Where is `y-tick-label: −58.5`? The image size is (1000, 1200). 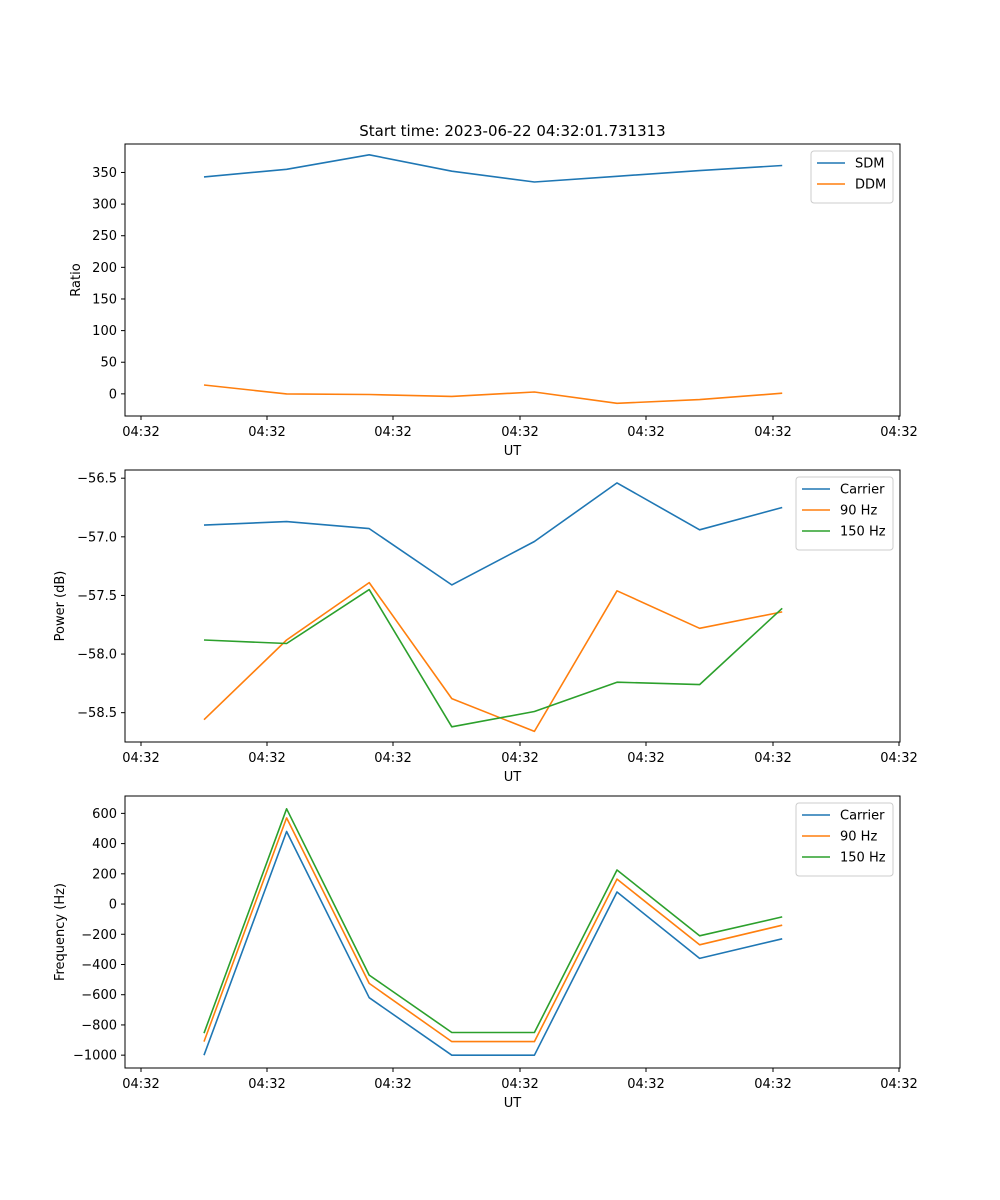
y-tick-label: −58.5 is located at coordinates (97, 713).